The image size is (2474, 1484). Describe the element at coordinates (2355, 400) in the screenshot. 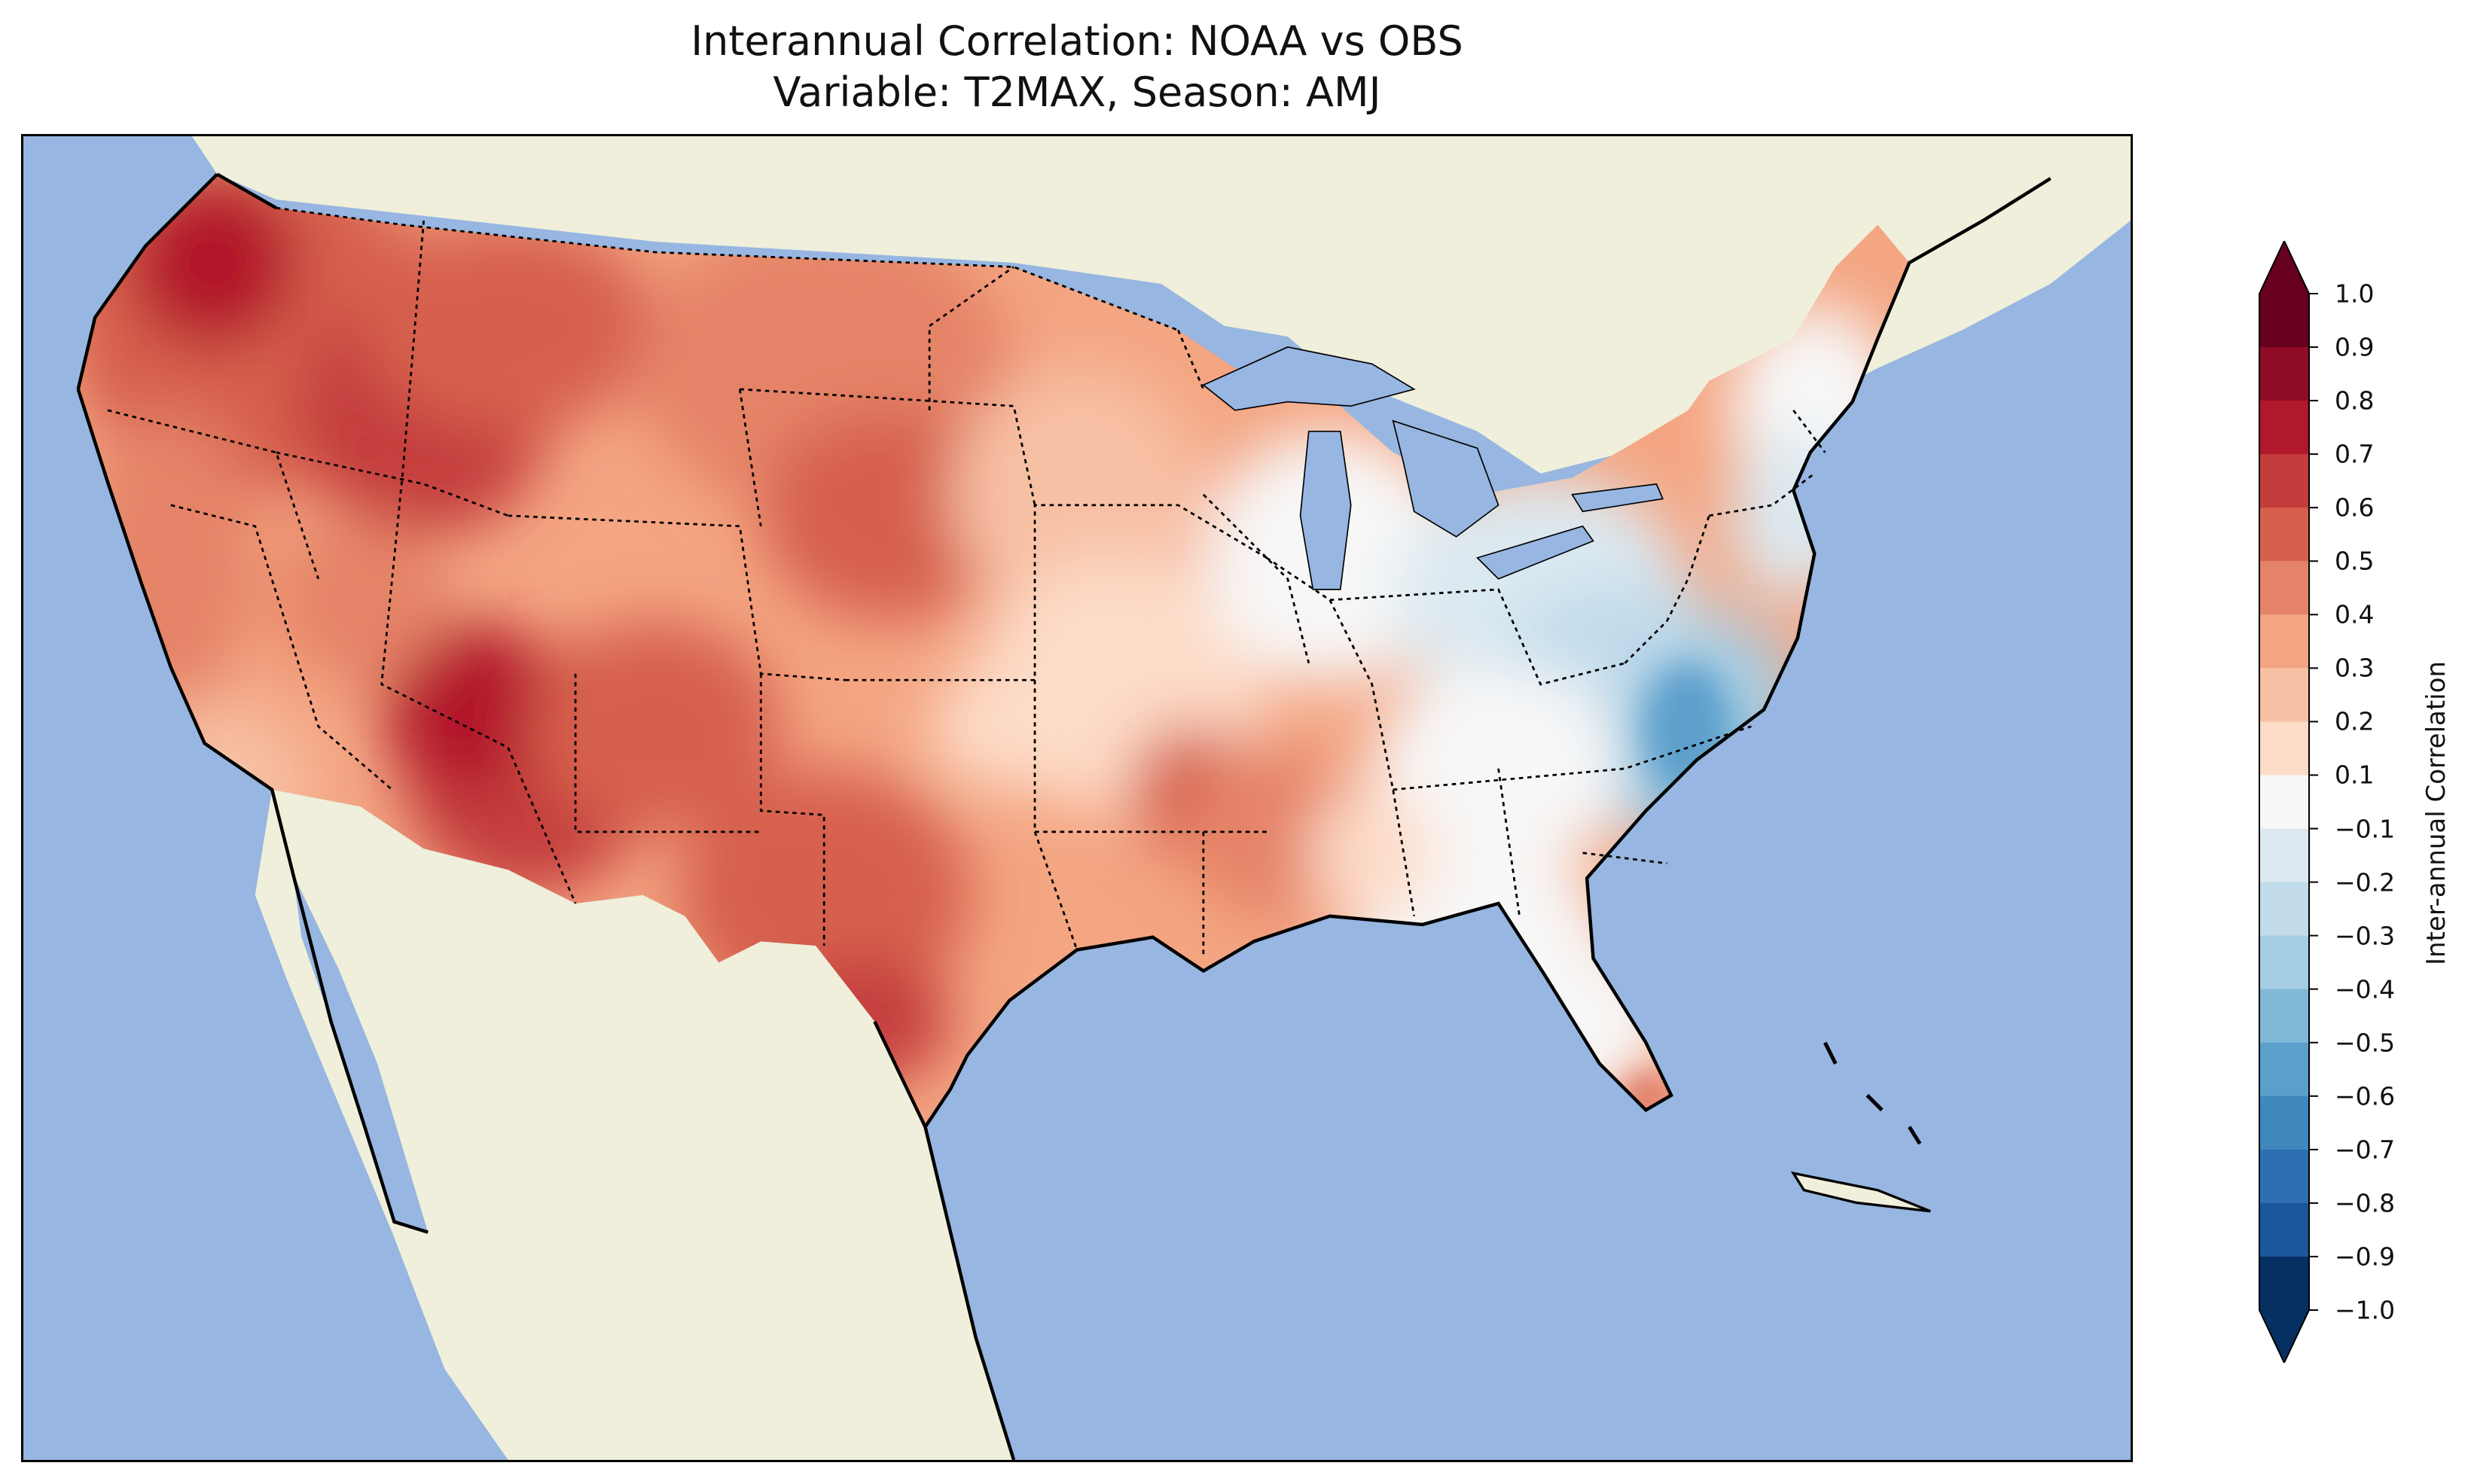

I see `colorbar-tick-label: 0.8` at that location.